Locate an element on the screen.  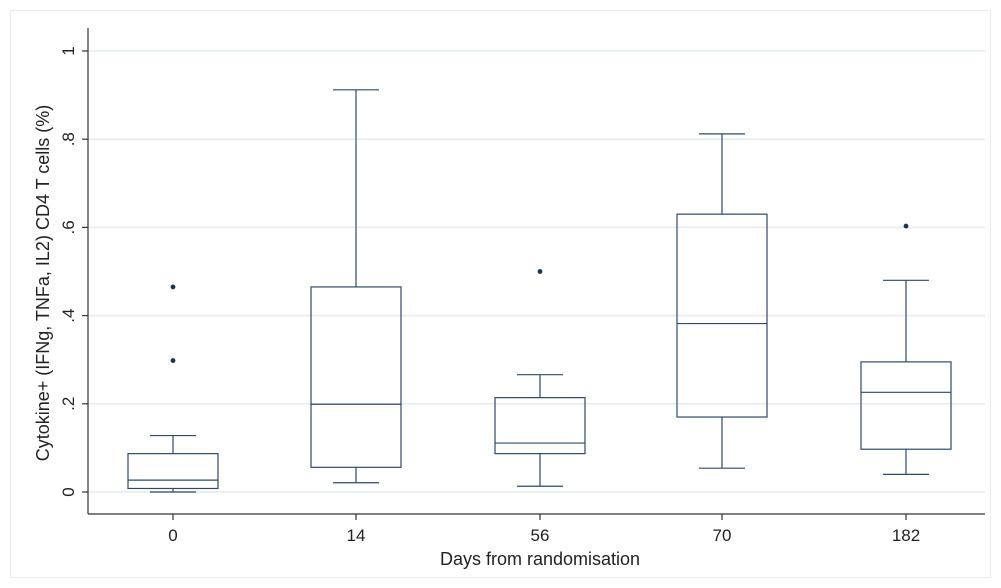
y-tick-label: .8 is located at coordinates (68, 139).